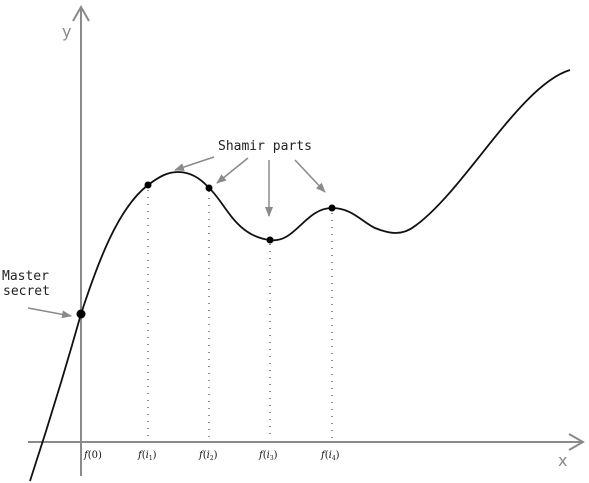  What do you see at coordinates (49, 313) in the screenshot?
I see `master-secret-arrow` at bounding box center [49, 313].